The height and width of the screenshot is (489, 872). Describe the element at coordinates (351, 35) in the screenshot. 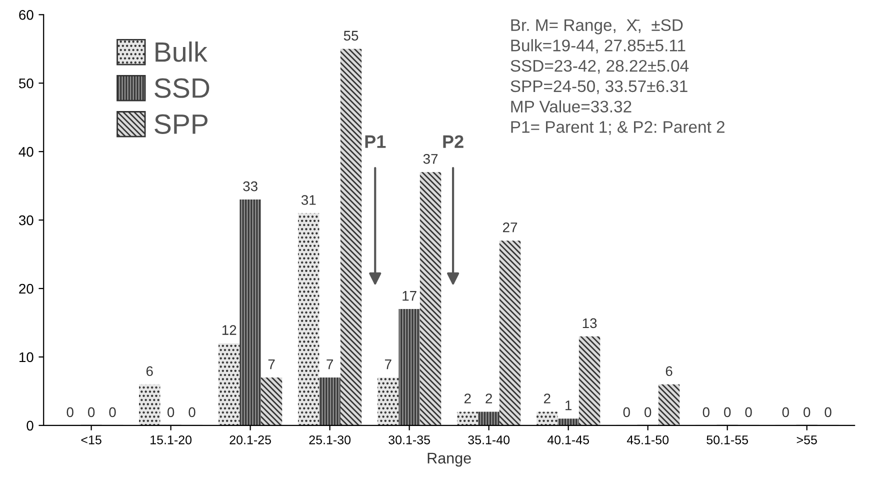

I see `data-label: 55` at that location.